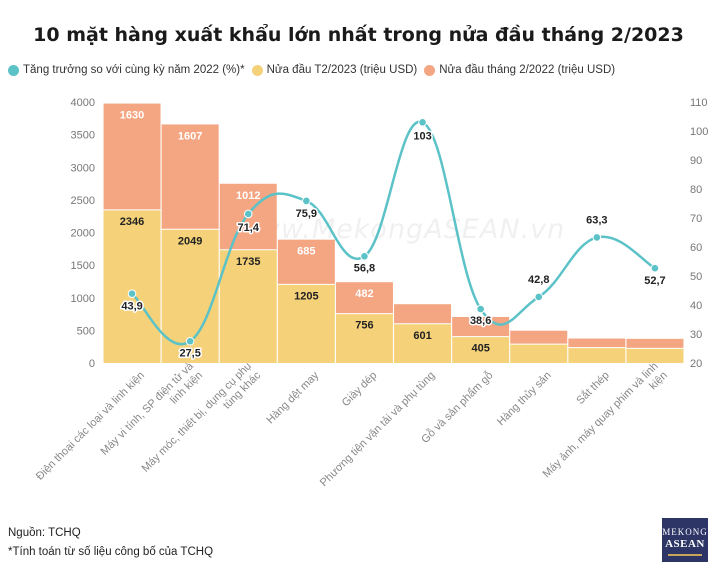 This screenshot has height=575, width=717. Describe the element at coordinates (685, 544) in the screenshot. I see `logo-line2: ASEAN` at that location.